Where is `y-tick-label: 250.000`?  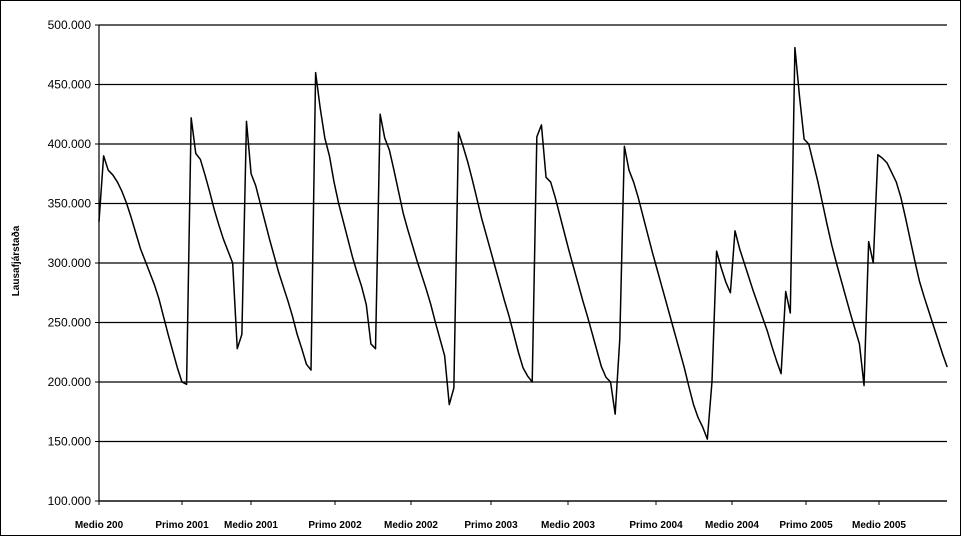
y-tick-label: 250.000 is located at coordinates (70, 323).